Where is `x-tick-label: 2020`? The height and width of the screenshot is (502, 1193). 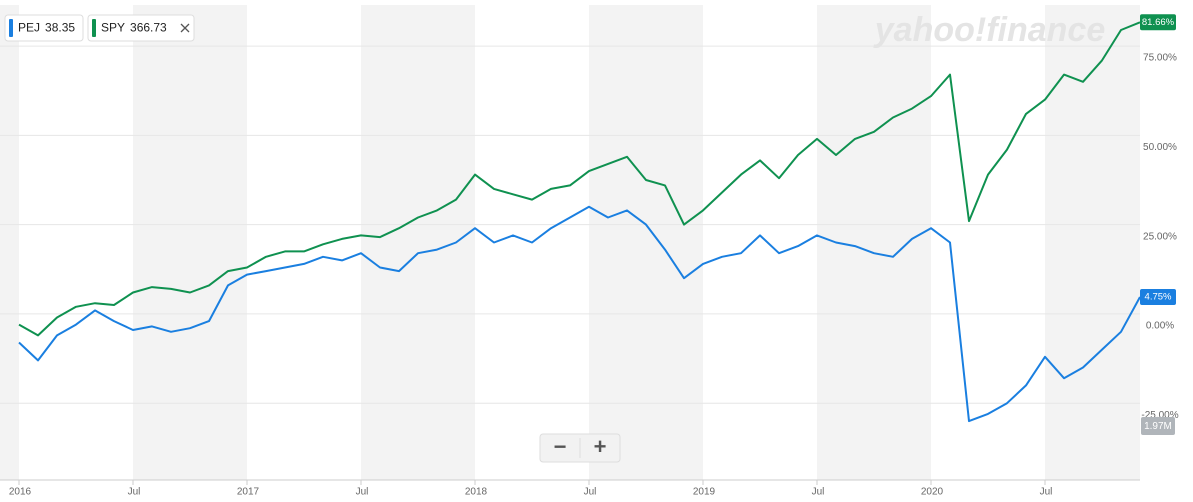
x-tick-label: 2020 is located at coordinates (932, 492).